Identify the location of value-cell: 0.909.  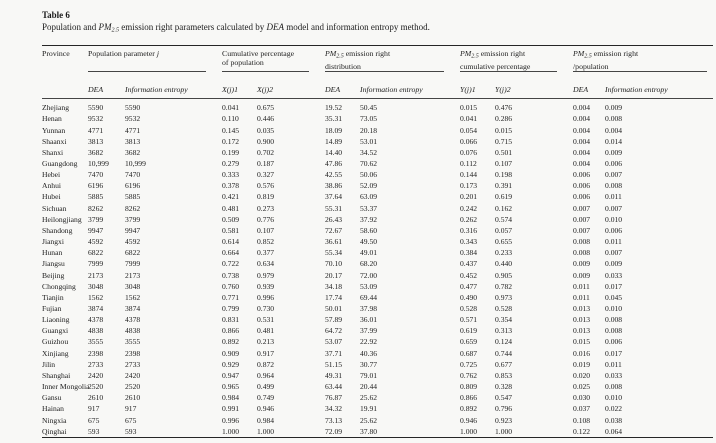
(231, 353).